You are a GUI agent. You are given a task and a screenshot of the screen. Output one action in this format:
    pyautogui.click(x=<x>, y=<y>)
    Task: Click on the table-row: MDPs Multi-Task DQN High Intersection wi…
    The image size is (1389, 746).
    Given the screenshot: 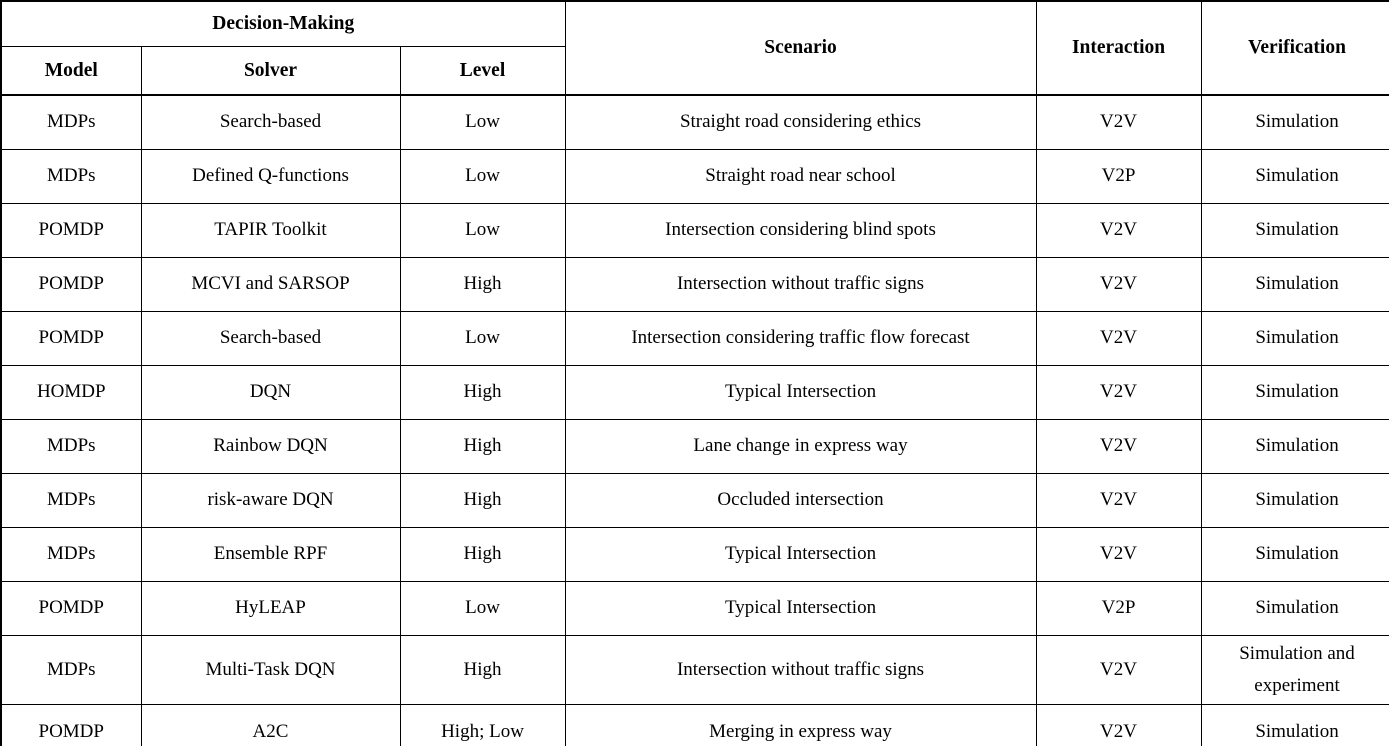 What is the action you would take?
    pyautogui.click(x=694, y=670)
    